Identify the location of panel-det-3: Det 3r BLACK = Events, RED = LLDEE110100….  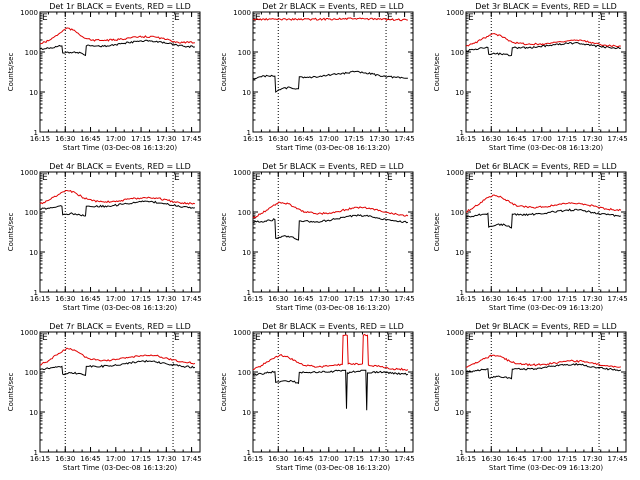
(530, 77).